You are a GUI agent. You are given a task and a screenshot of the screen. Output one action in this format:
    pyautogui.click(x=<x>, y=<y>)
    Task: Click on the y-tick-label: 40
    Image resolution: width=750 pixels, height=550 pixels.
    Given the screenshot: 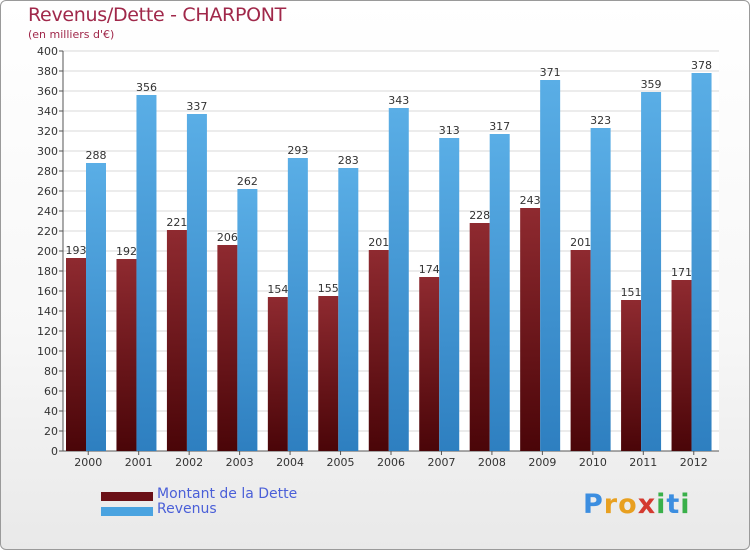 What is the action you would take?
    pyautogui.click(x=51, y=411)
    